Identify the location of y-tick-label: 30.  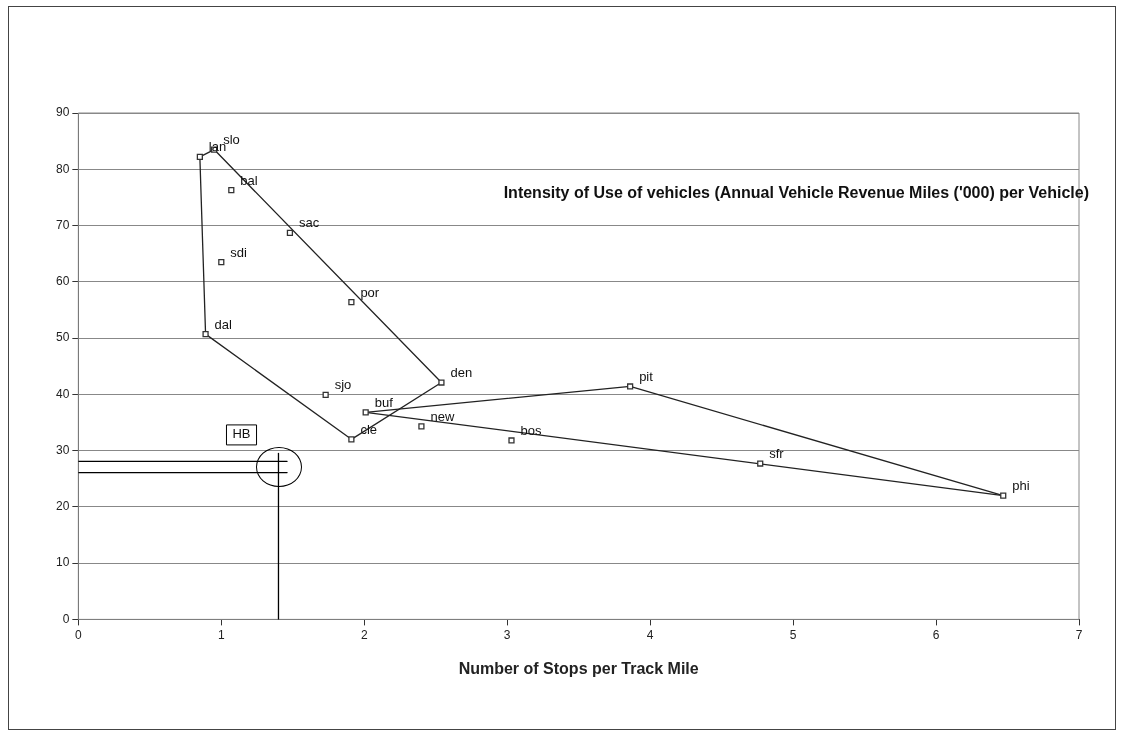
(62, 449).